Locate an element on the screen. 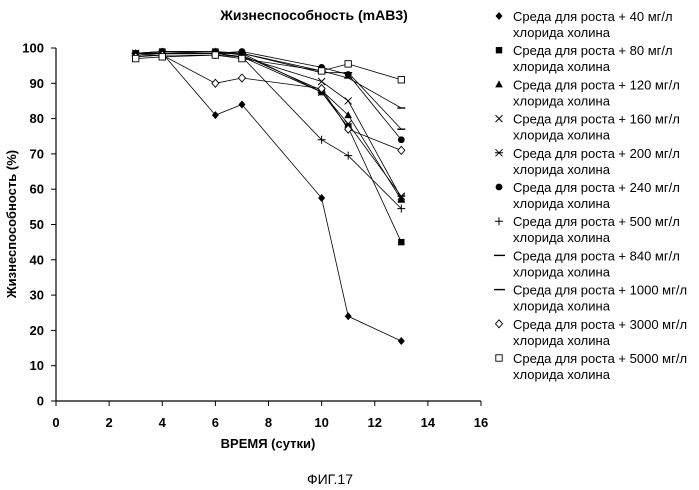  y-tick-label: 10 is located at coordinates (37, 365).